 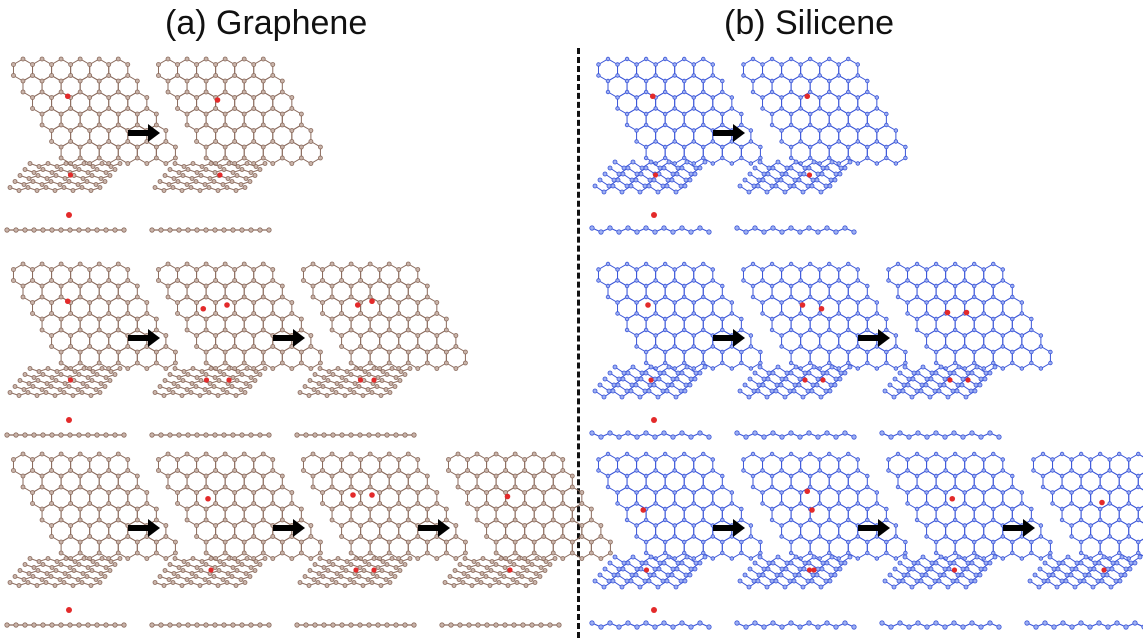 What do you see at coordinates (67, 96) in the screenshot?
I see `defect-marker` at bounding box center [67, 96].